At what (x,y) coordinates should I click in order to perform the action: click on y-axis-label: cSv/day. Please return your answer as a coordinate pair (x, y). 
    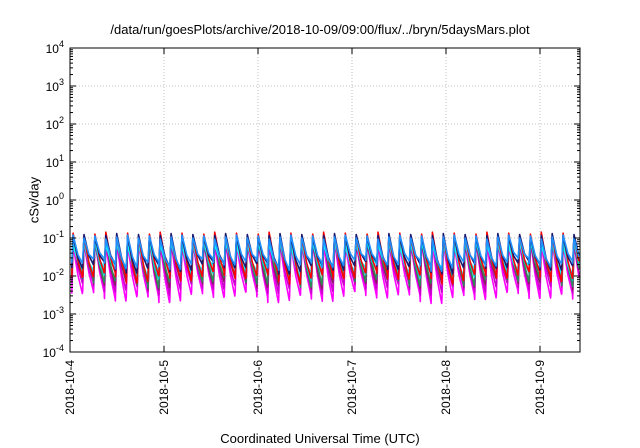
    Looking at the image, I should click on (34, 200).